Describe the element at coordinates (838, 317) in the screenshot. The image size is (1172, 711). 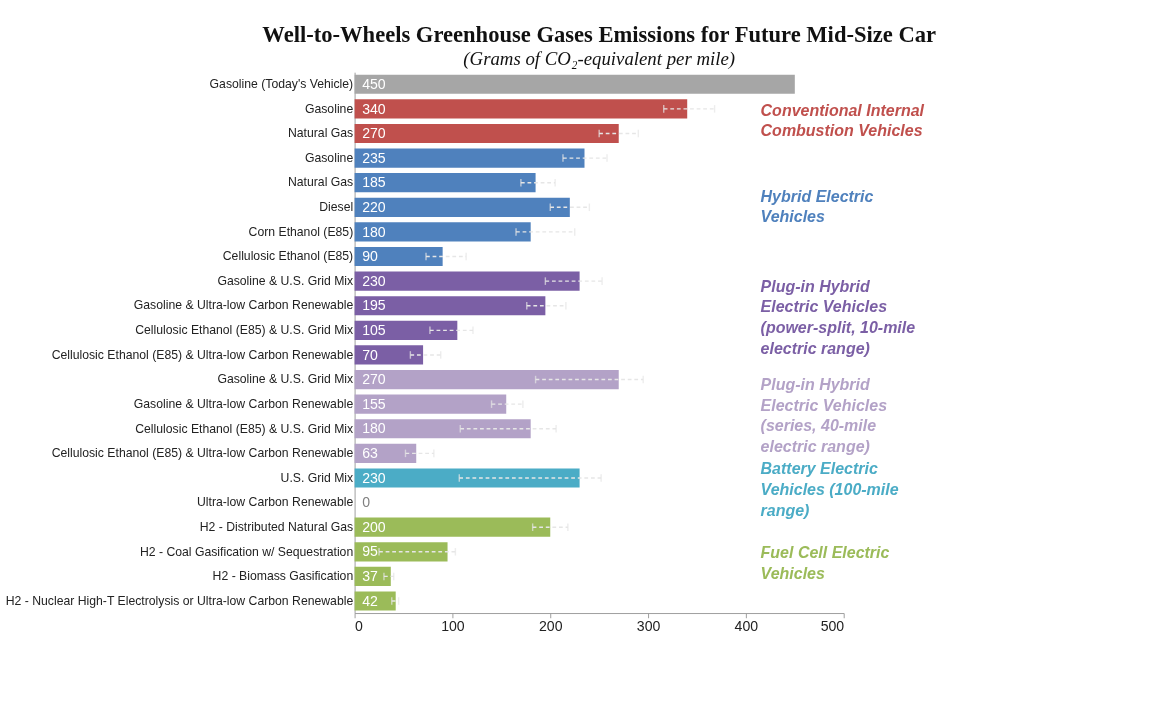
I see `text: Plug-in Hybrid Electric Vehicles (power-split, 10-mile electric range)` at that location.